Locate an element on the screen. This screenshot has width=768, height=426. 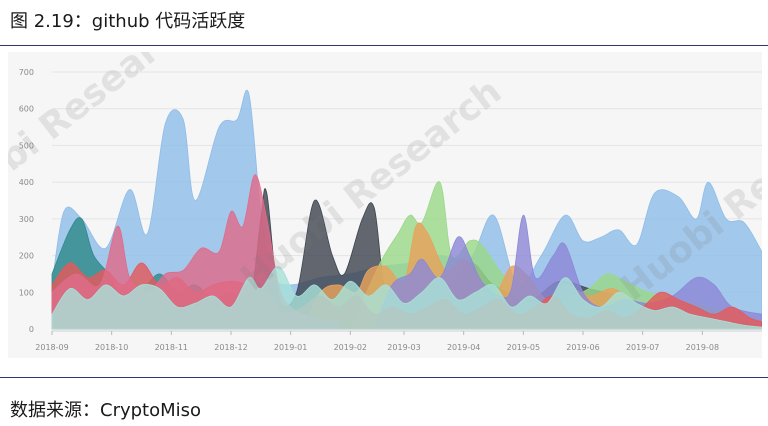
x-tick-label: 2018-12 is located at coordinates (230, 347).